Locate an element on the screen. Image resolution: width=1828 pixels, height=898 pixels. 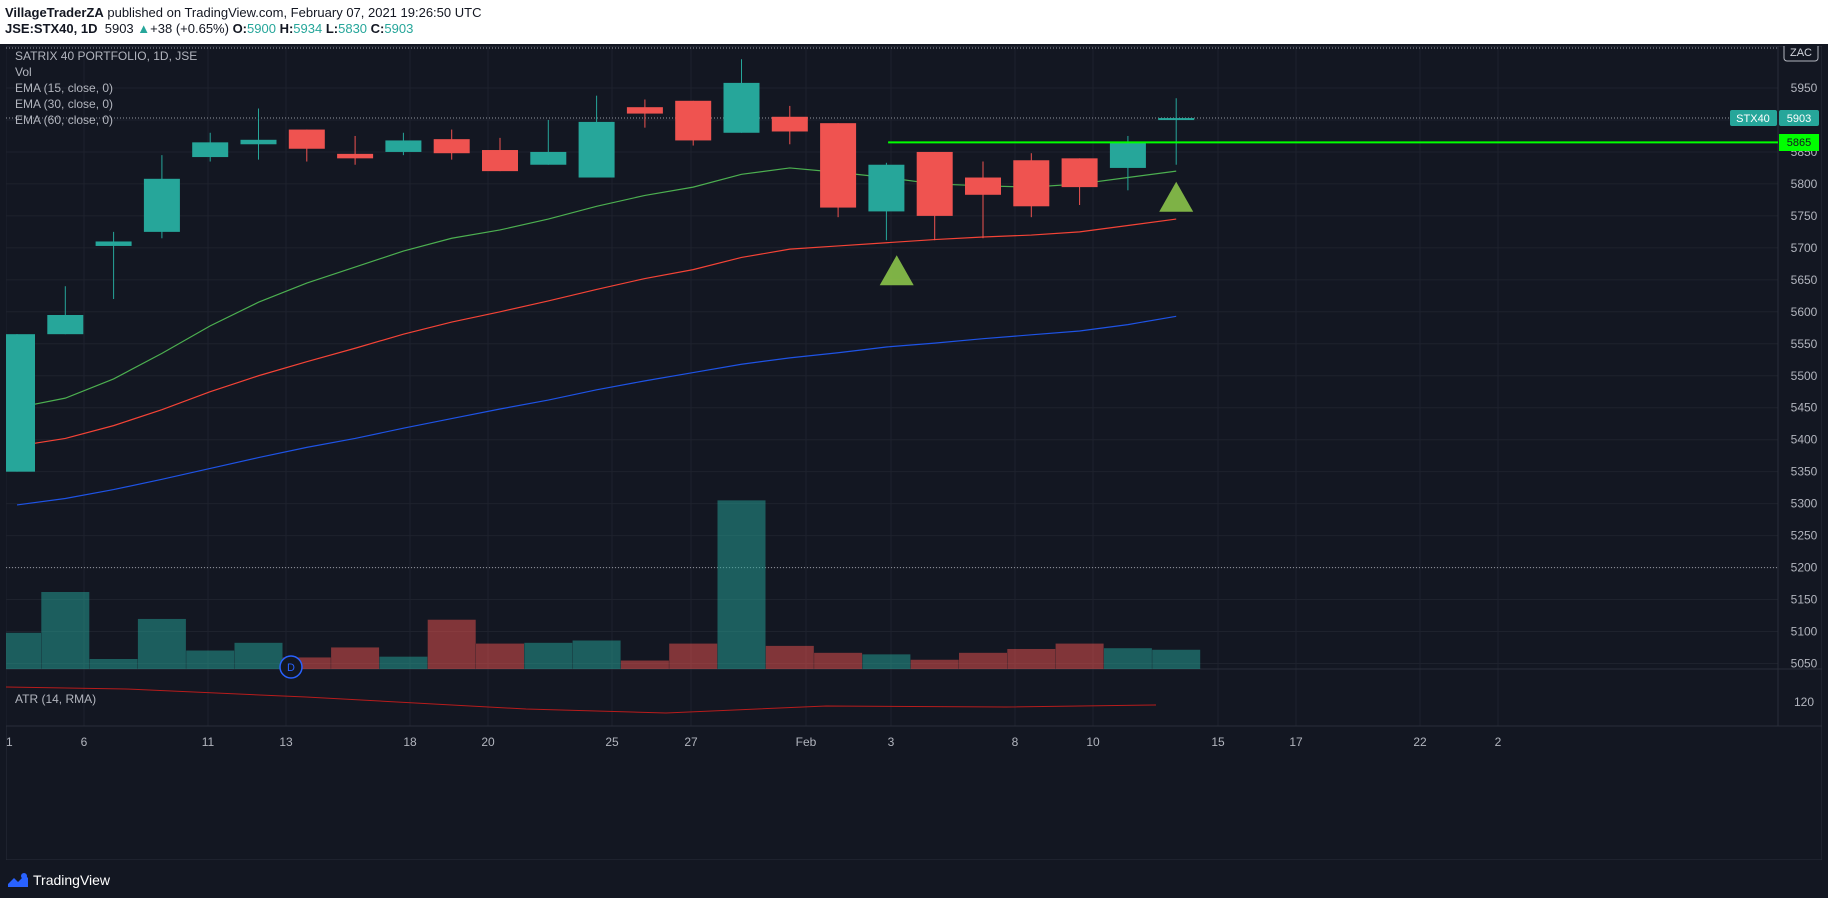
atr-tick-label: 120 is located at coordinates (1804, 702).